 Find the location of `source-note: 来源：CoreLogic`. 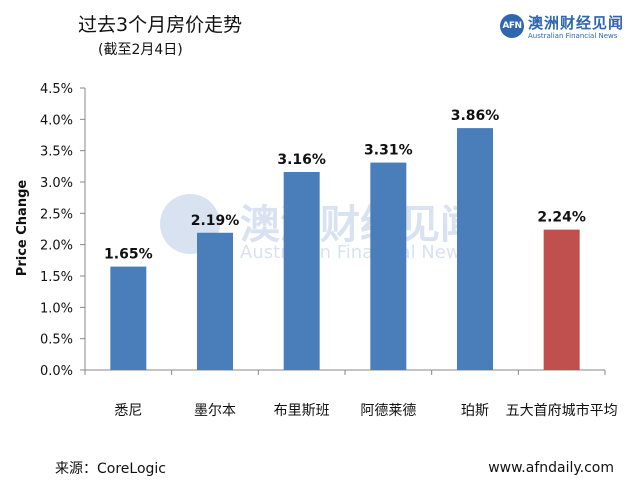

source-note: 来源：CoreLogic is located at coordinates (110, 469).